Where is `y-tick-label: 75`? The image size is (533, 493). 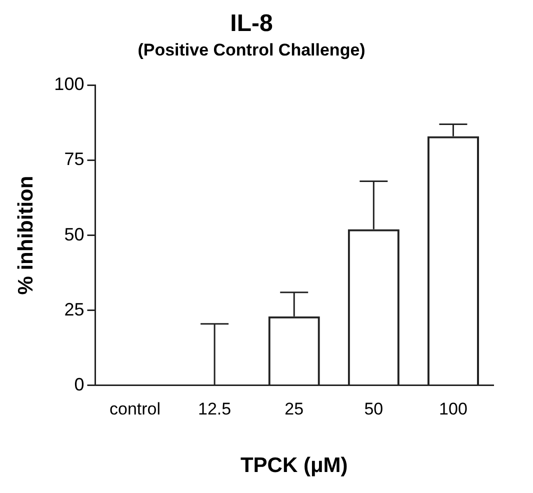
y-tick-label: 75 is located at coordinates (74, 159).